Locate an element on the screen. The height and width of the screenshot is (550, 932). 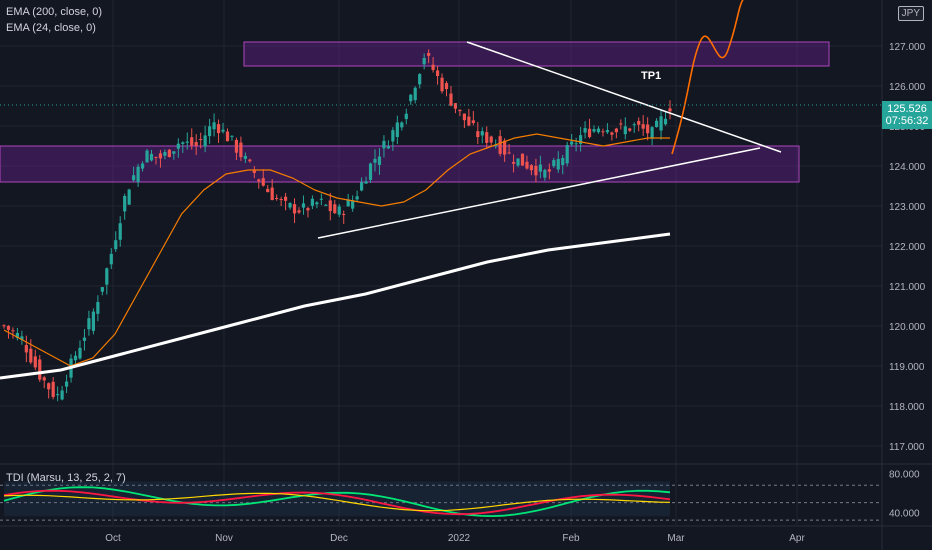
currency-badge: JPY is located at coordinates (910, 13).